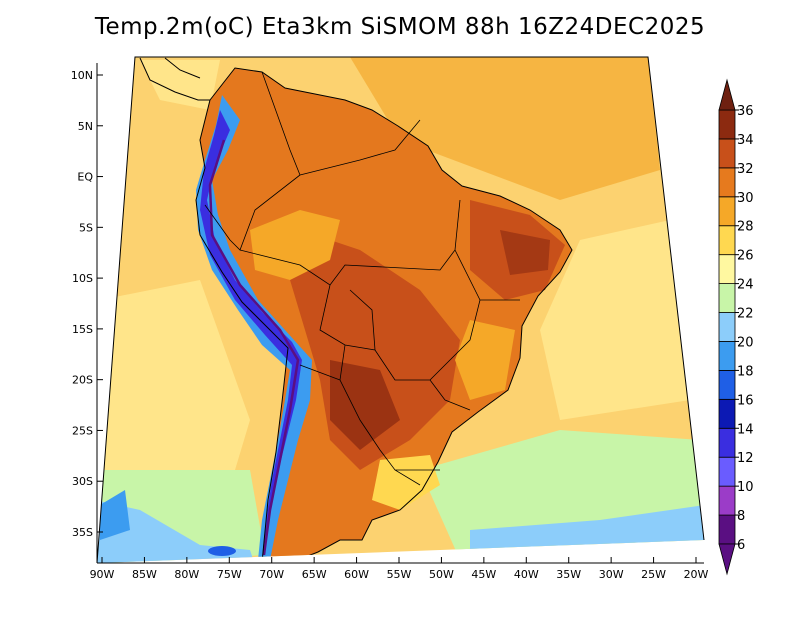 The height and width of the screenshot is (618, 800). I want to click on lon-tick-label: 50W, so click(441, 574).